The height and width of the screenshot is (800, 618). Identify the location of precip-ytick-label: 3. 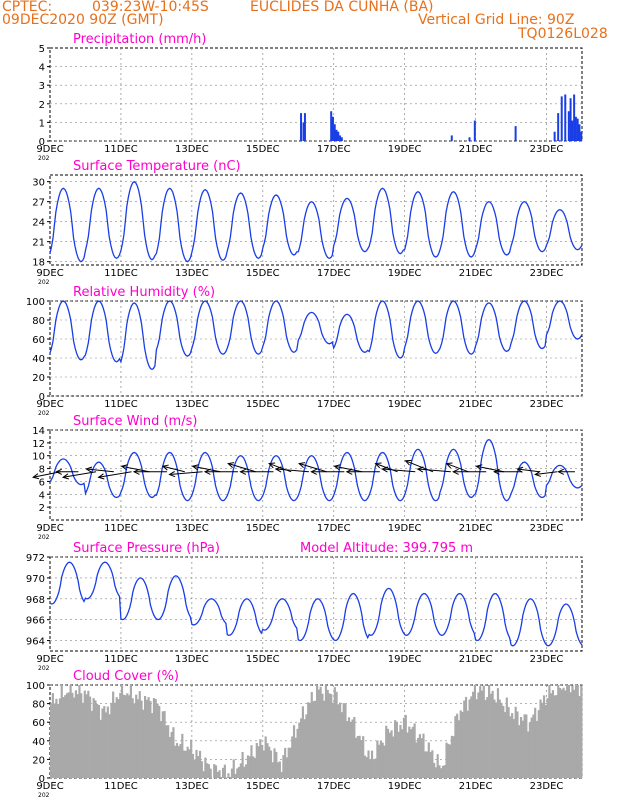
(42, 86).